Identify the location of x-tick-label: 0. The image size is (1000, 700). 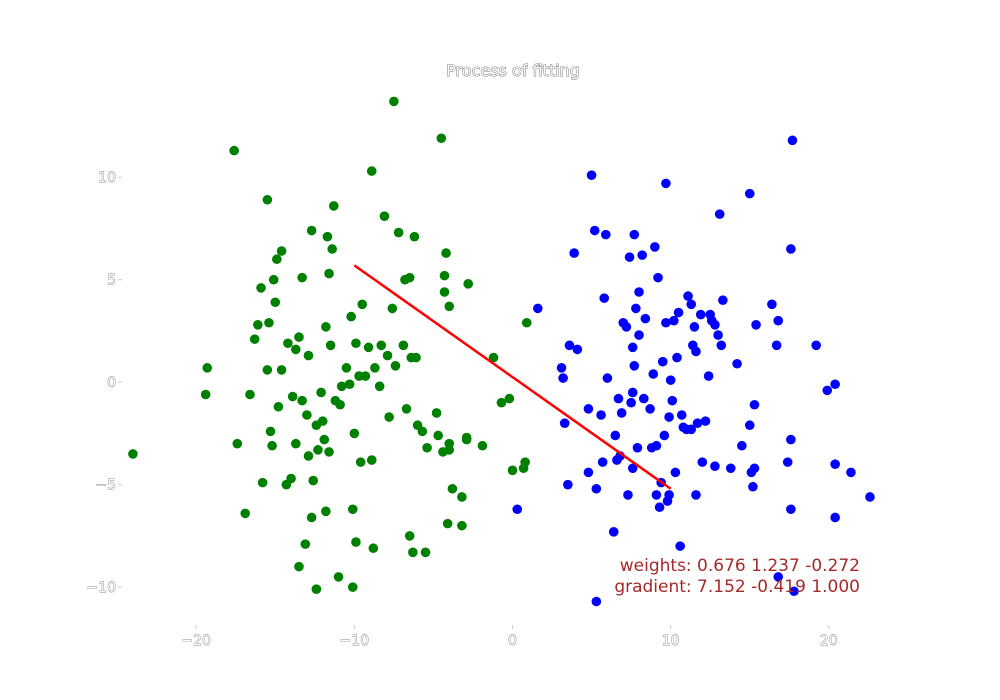
(512, 641).